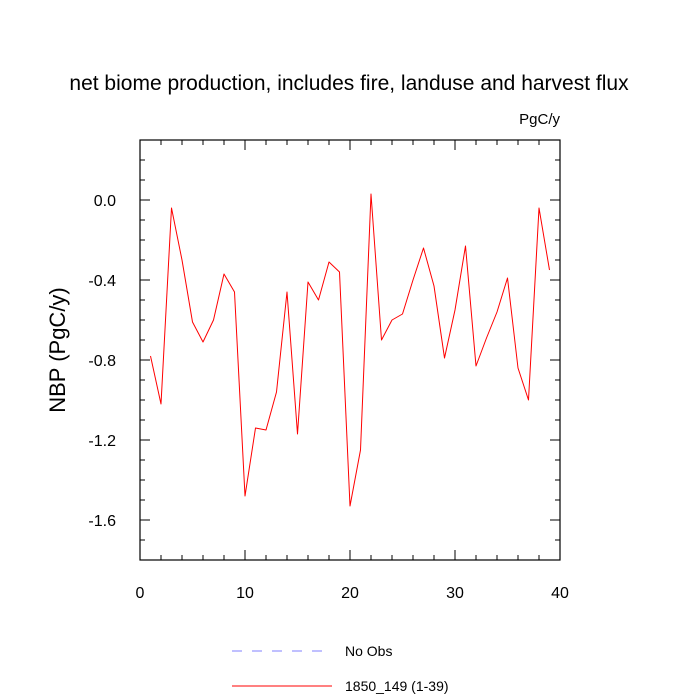 The width and height of the screenshot is (700, 700). Describe the element at coordinates (245, 593) in the screenshot. I see `x-tick-label: 10` at that location.